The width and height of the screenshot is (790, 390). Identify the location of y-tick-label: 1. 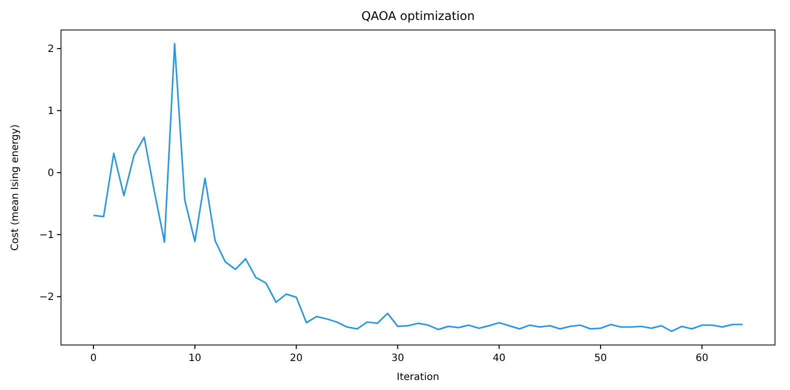
(51, 112).